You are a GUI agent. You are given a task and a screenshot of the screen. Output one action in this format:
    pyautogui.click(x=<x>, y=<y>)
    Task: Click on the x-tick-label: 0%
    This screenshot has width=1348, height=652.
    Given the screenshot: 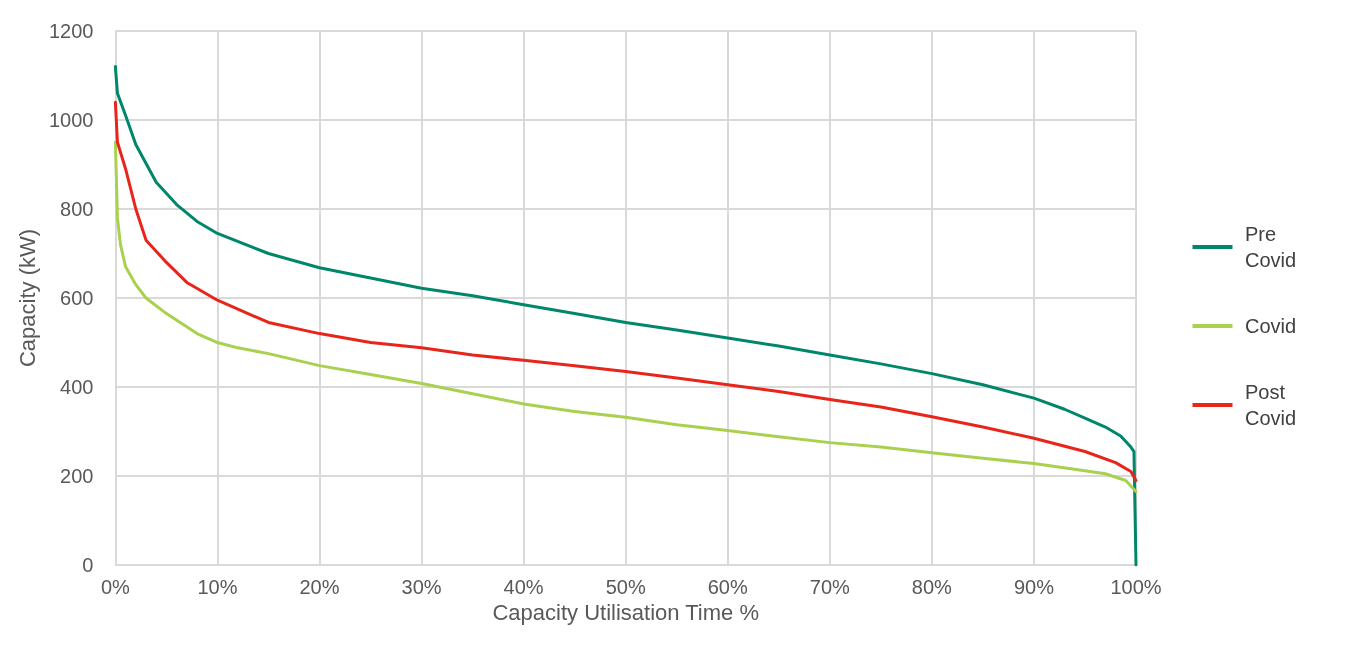 What is the action you would take?
    pyautogui.click(x=115, y=587)
    